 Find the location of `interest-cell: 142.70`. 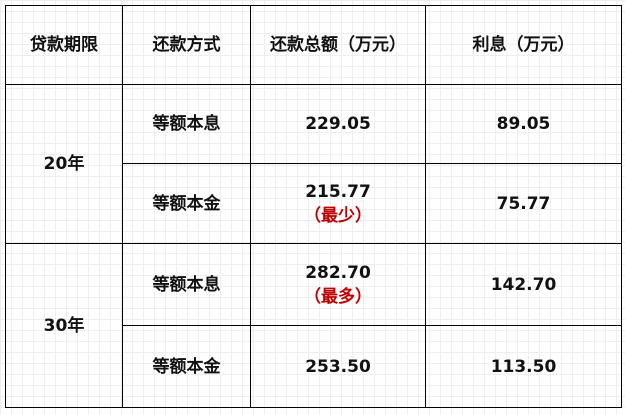

interest-cell: 142.70 is located at coordinates (523, 284).